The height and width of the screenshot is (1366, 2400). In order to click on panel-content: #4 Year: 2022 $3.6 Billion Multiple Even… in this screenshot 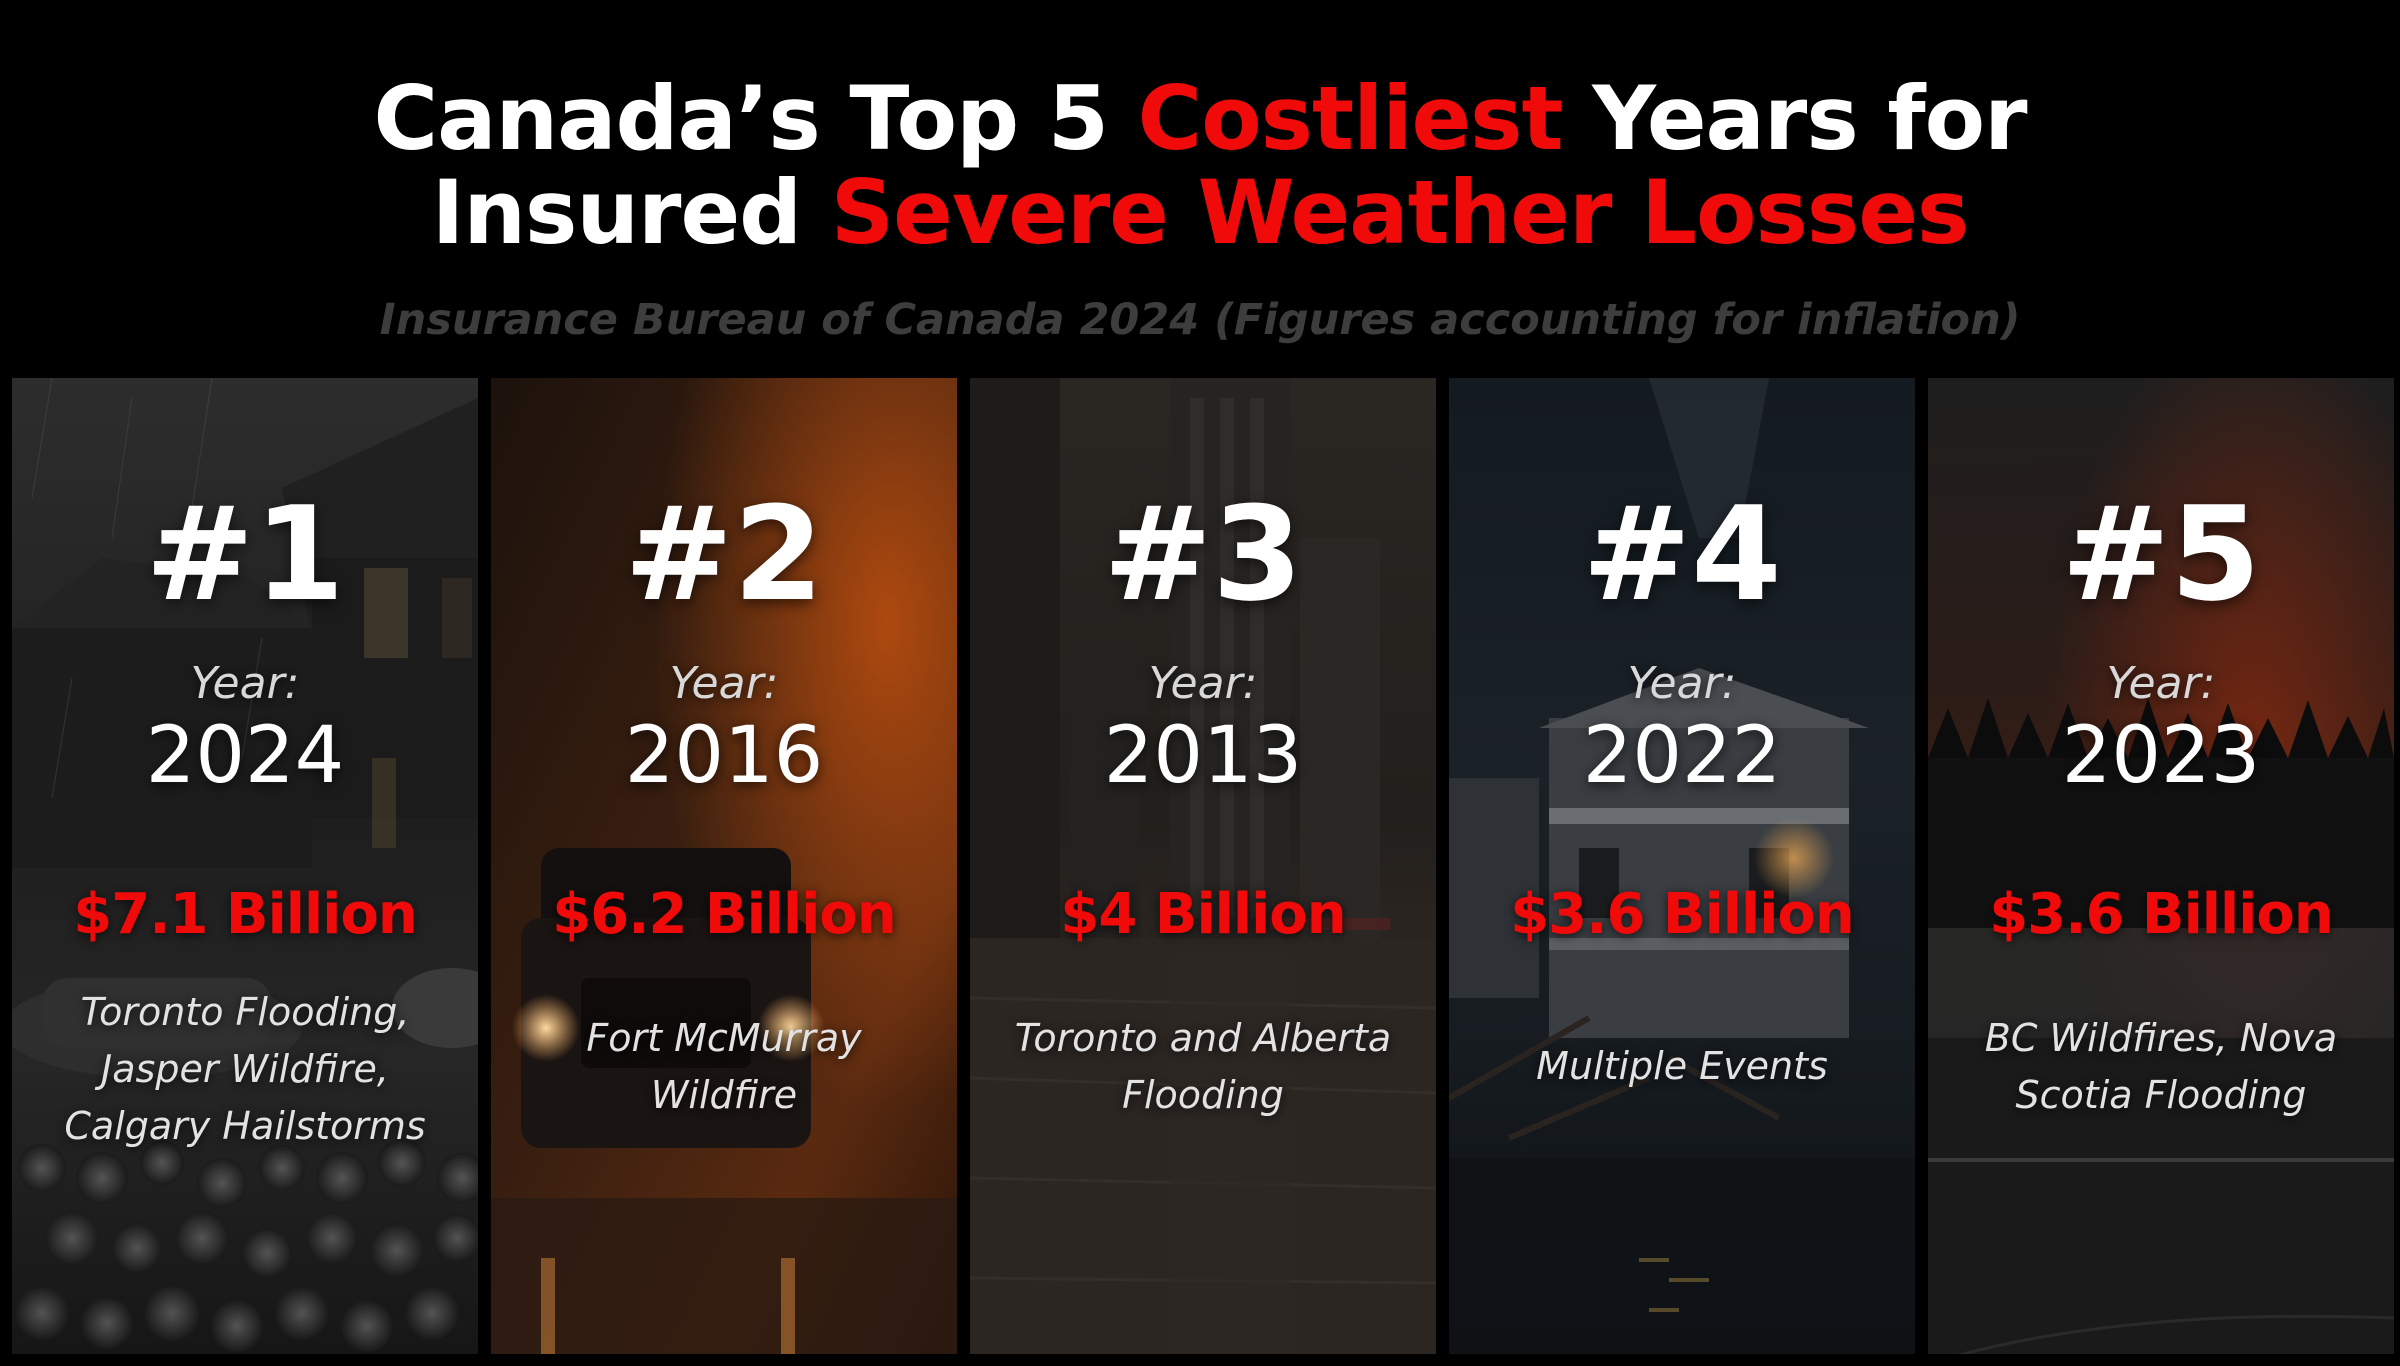, I will do `click(1682, 866)`.